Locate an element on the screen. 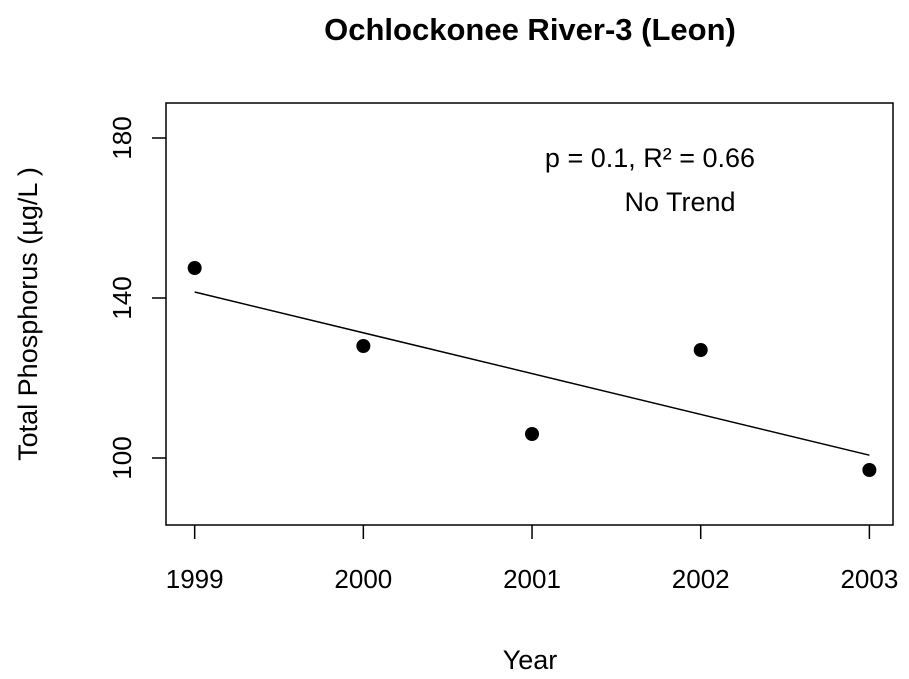 Image resolution: width=909 pixels, height=679 pixels. y-tick-label: 100 is located at coordinates (122, 457).